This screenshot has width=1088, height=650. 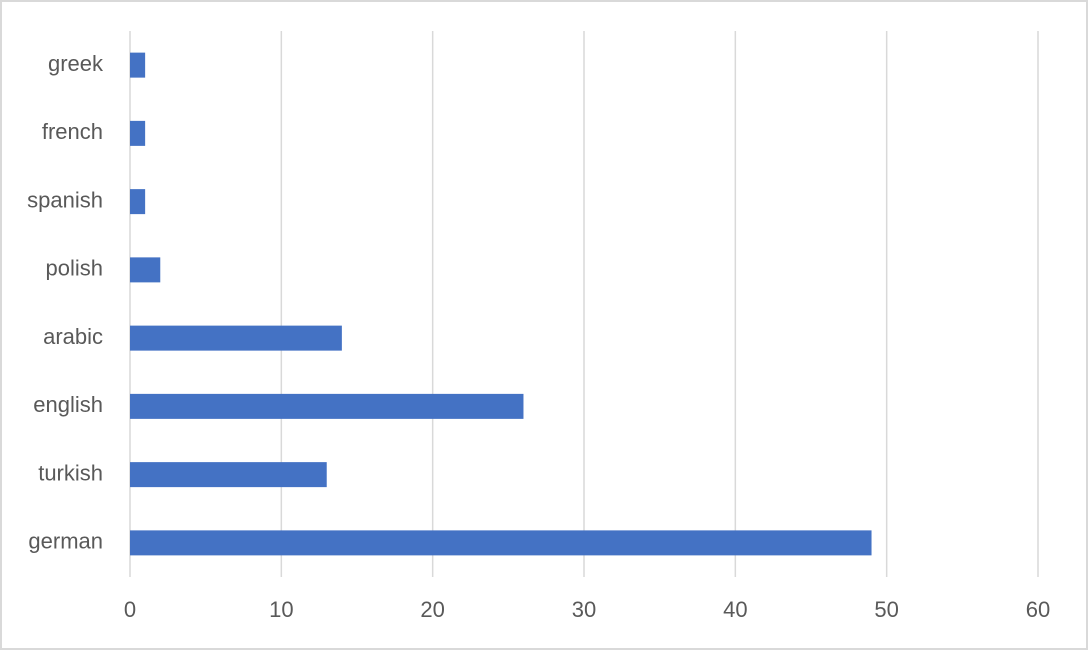 I want to click on y-tick-label: greek, so click(x=76, y=63).